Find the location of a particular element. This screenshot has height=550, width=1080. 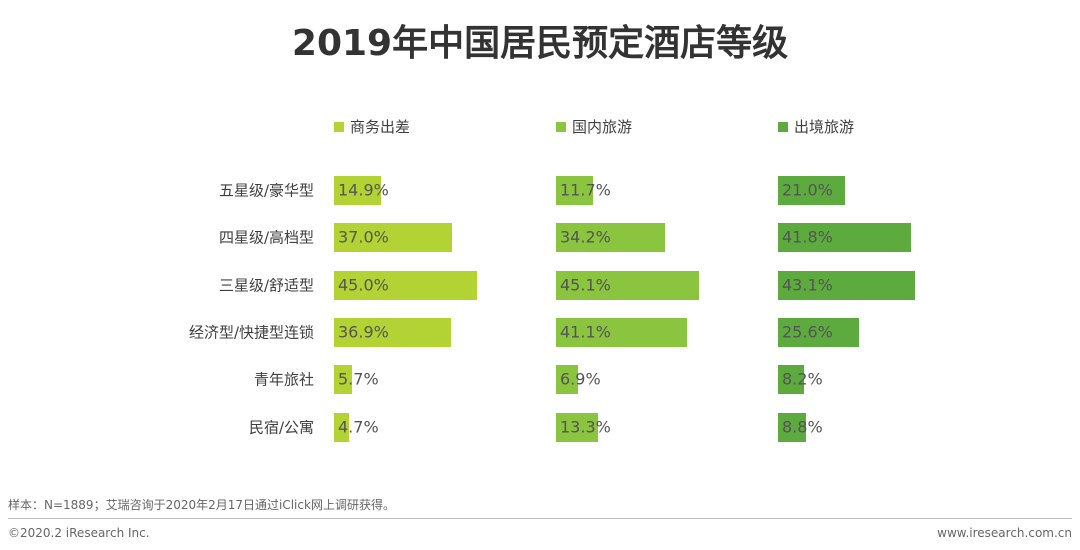

data-label: 21.0% is located at coordinates (807, 190).